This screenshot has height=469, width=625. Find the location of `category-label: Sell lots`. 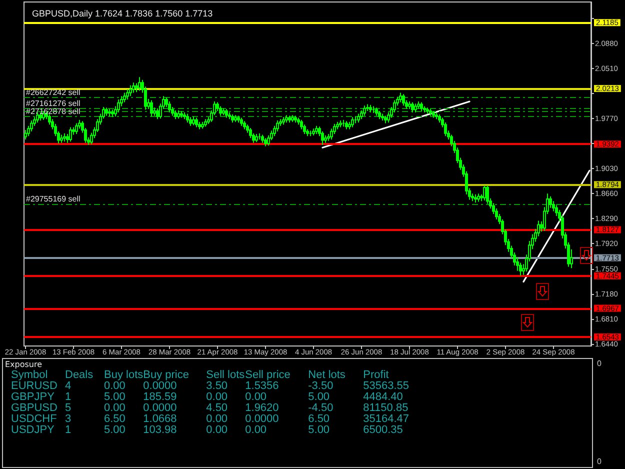

category-label: Sell lots is located at coordinates (226, 375).